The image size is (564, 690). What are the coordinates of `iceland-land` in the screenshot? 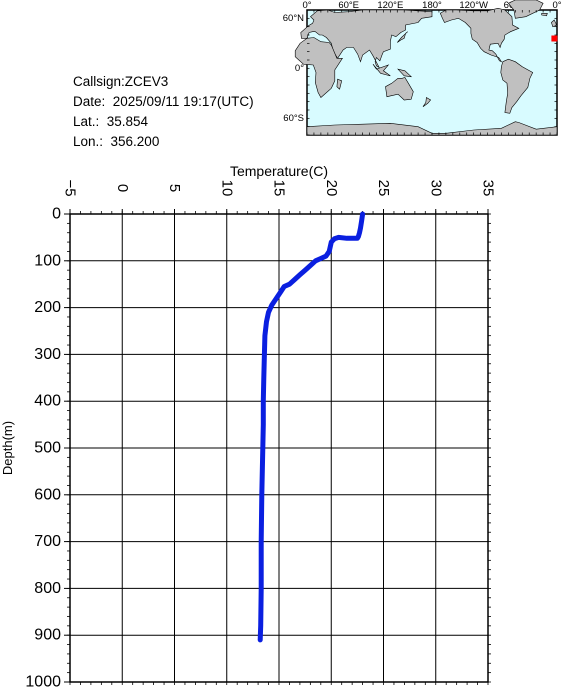 It's located at (544, 15).